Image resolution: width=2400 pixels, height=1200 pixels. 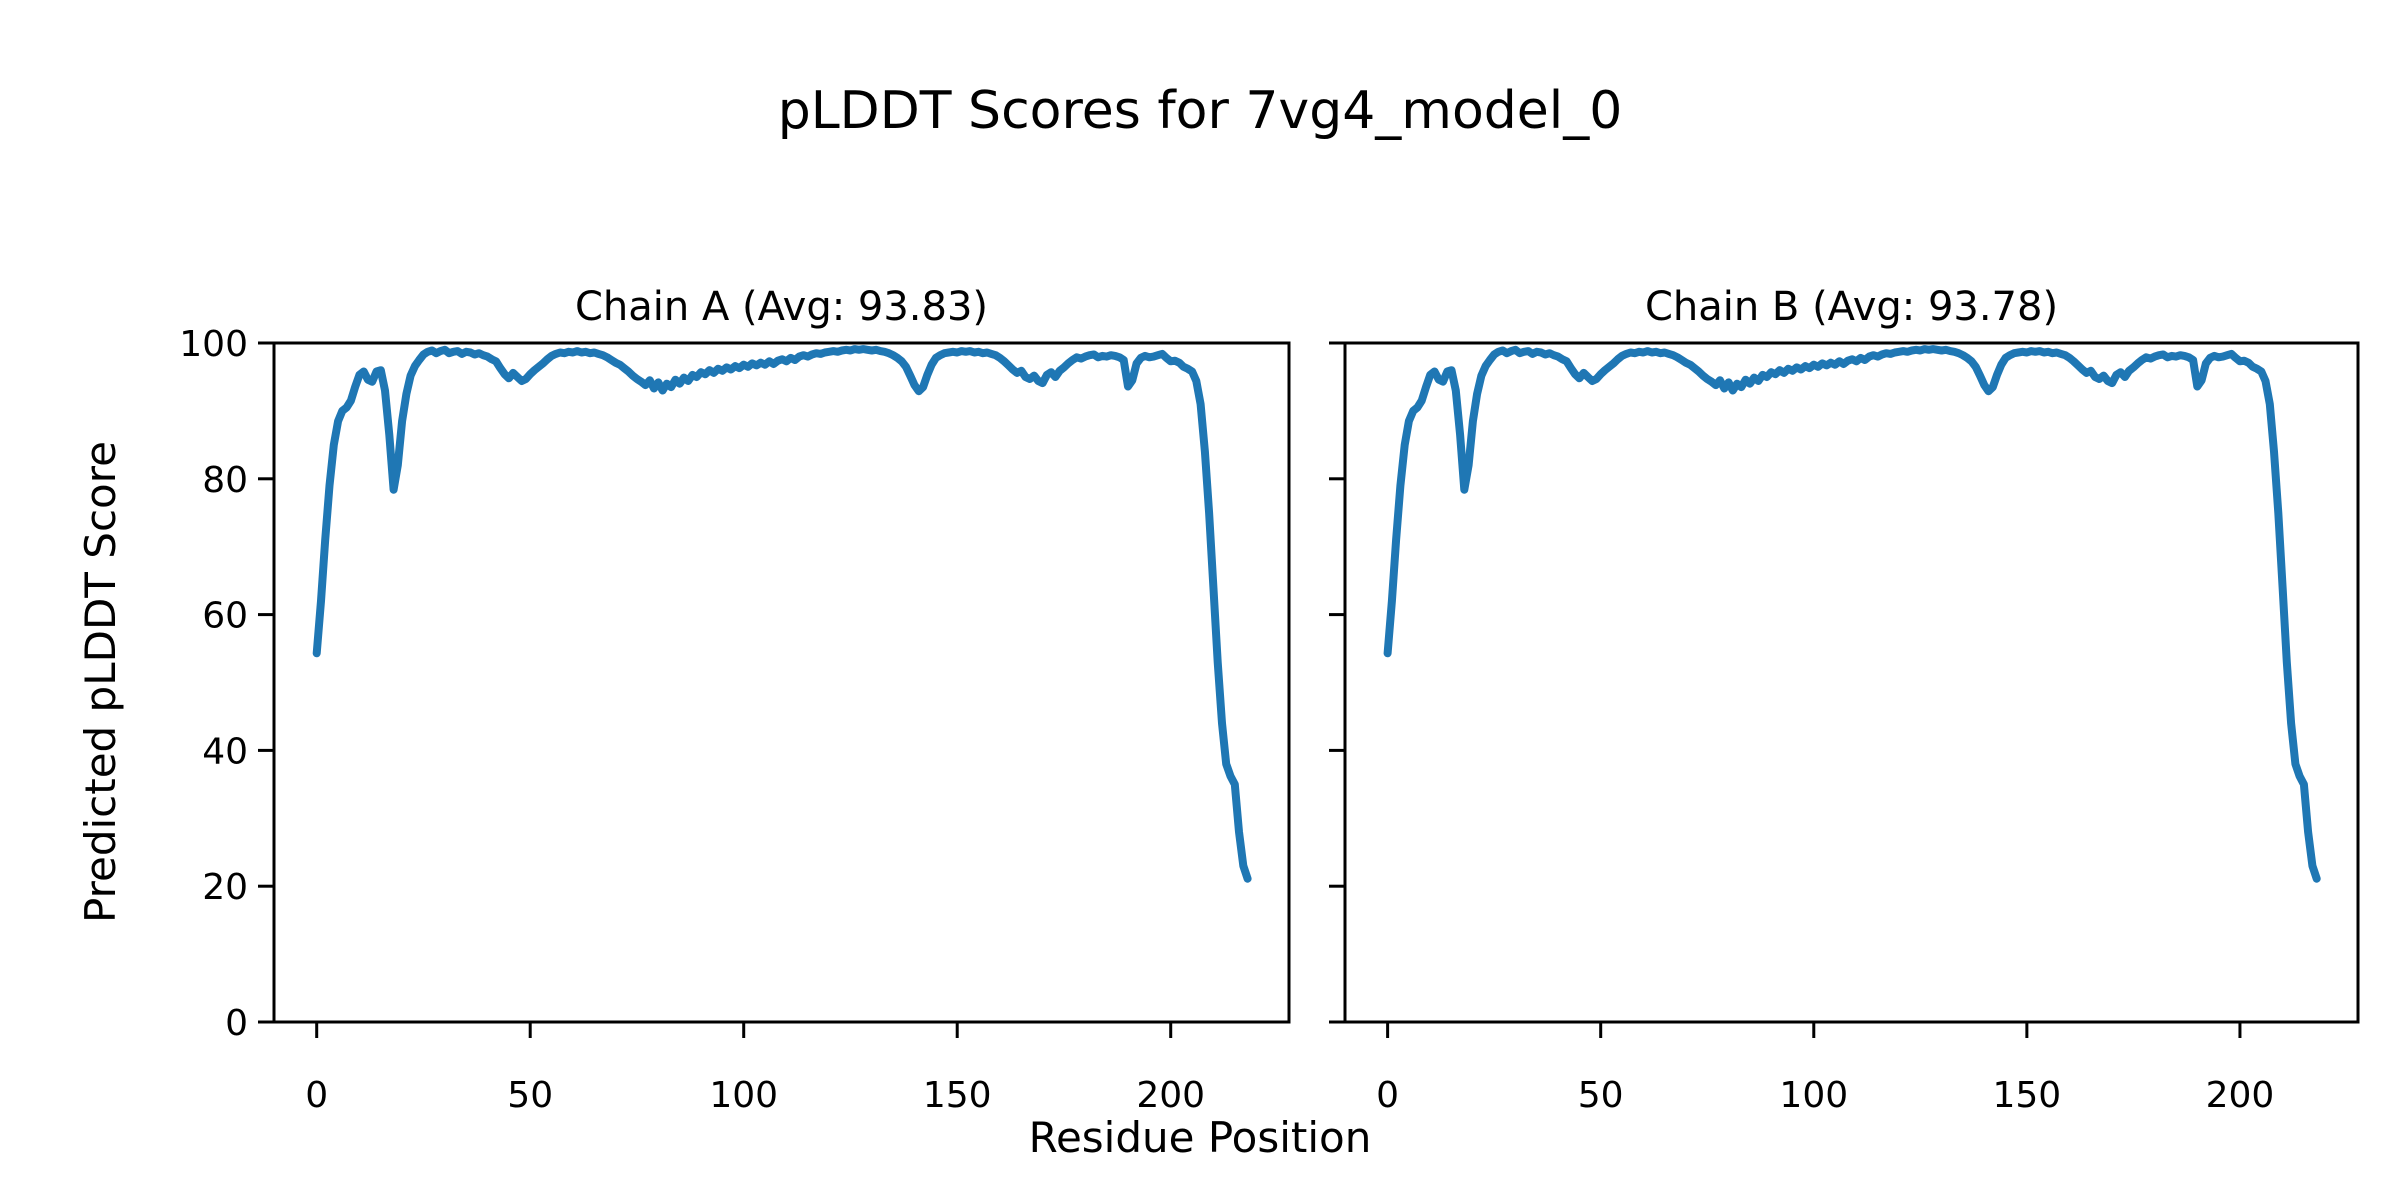 What do you see at coordinates (225, 751) in the screenshot?
I see `y-tick-label: 40` at bounding box center [225, 751].